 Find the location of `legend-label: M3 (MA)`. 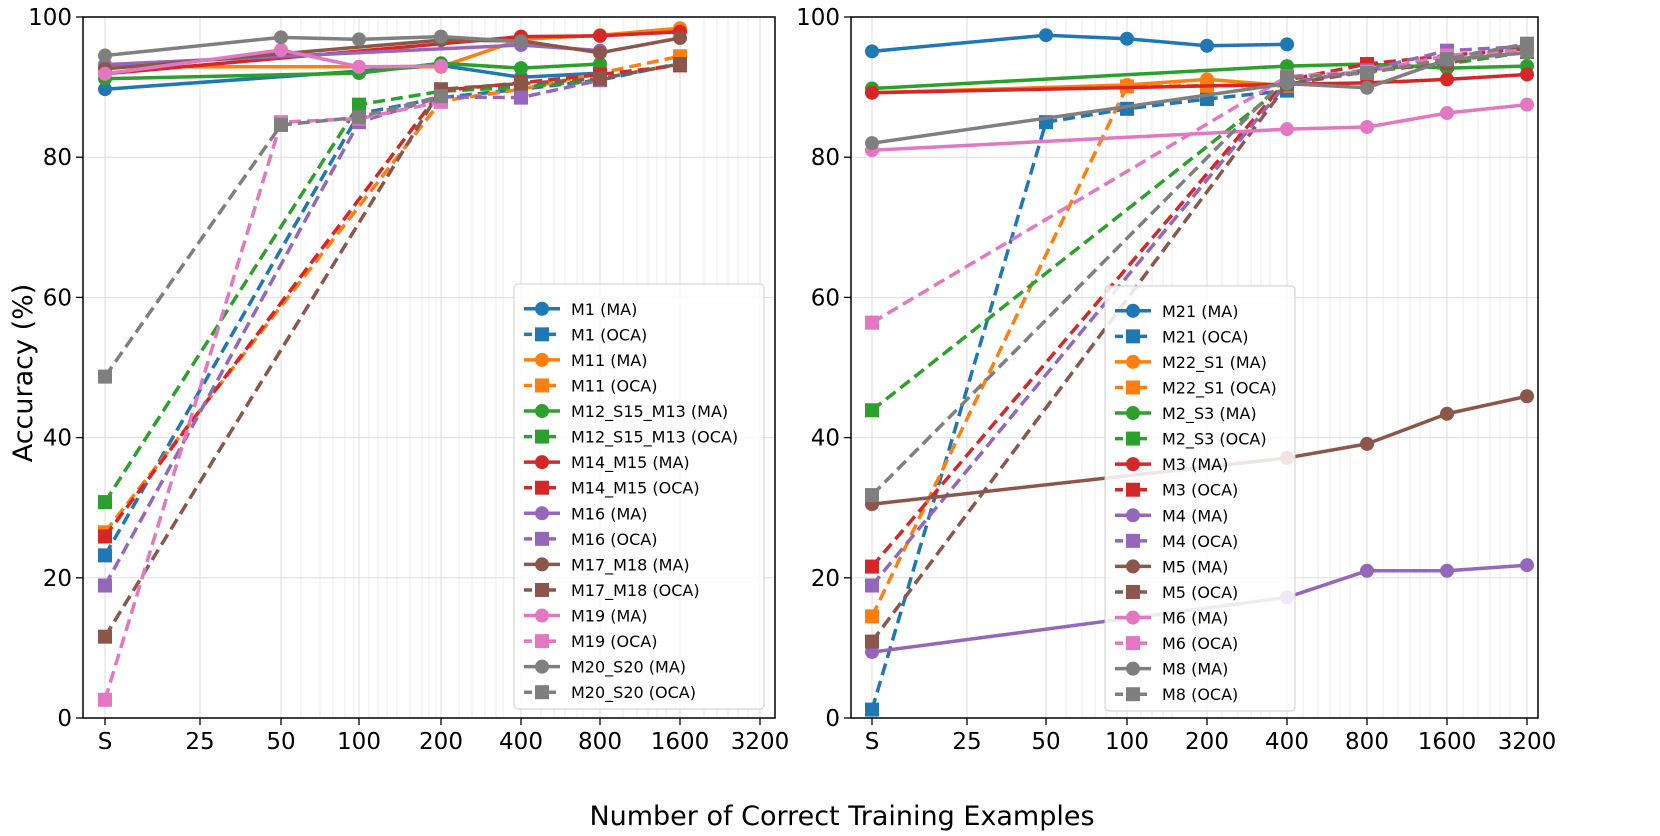

legend-label: M3 (MA) is located at coordinates (1195, 464).